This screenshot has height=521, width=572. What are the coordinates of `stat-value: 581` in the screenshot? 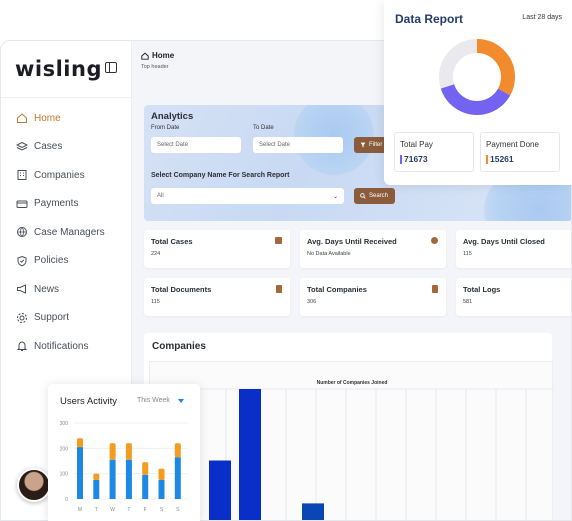 It's located at (468, 302).